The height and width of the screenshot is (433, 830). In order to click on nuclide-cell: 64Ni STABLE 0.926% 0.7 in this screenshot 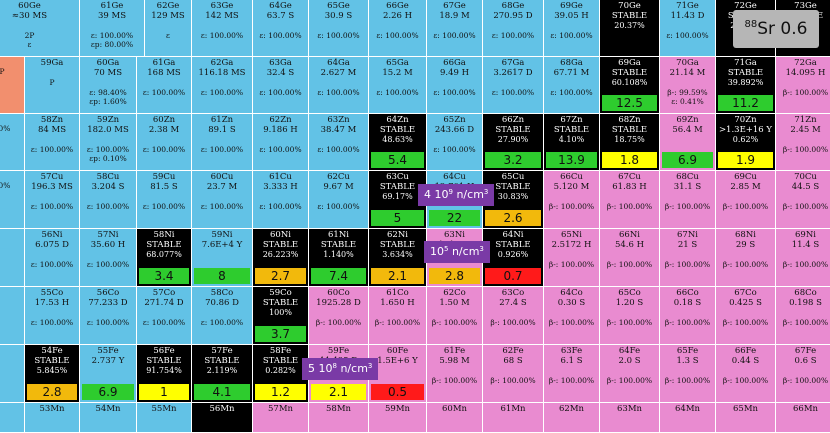, I will do `click(513, 258)`.